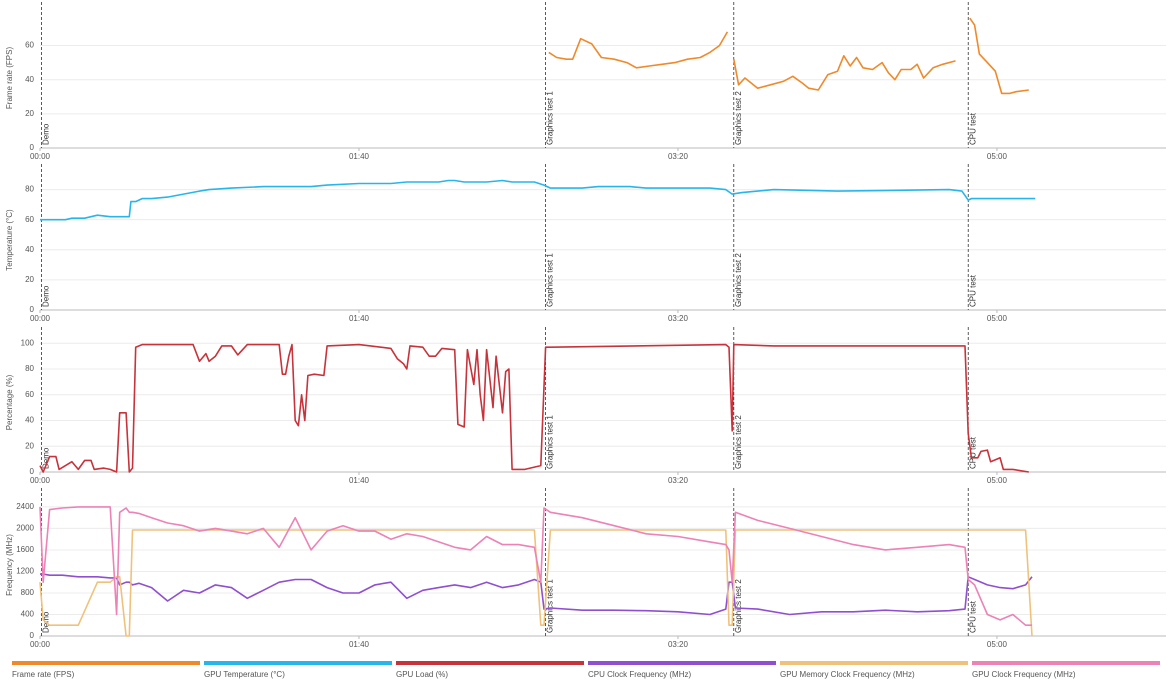 This screenshot has height=689, width=1168. Describe the element at coordinates (25, 528) in the screenshot. I see `y-tick-label: 2000` at that location.